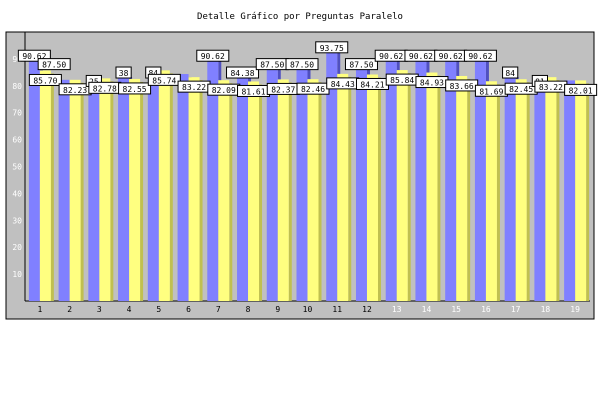 This screenshot has width=600, height=400. Describe the element at coordinates (17, 140) in the screenshot. I see `y-tick-label: 60` at that location.